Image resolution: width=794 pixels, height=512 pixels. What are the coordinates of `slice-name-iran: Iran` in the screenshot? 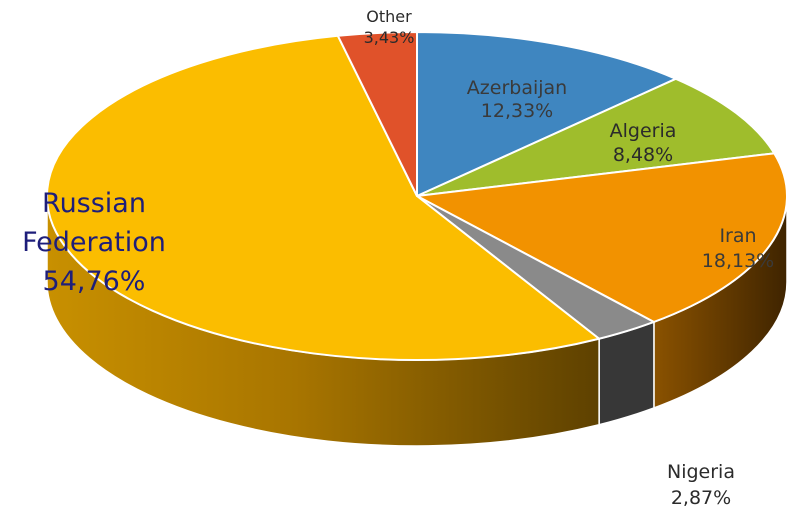 It's located at (737, 236).